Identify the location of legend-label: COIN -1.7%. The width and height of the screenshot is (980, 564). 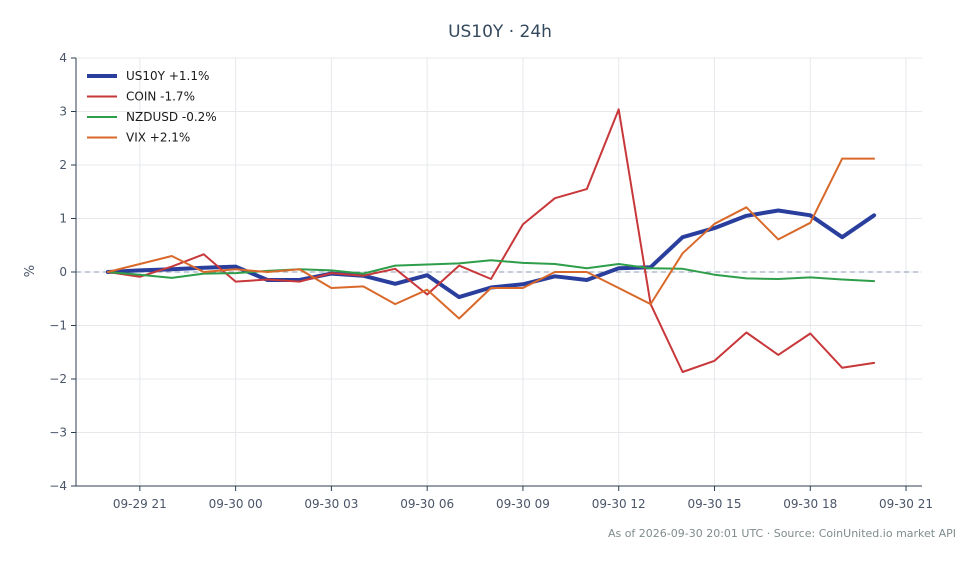
(160, 97).